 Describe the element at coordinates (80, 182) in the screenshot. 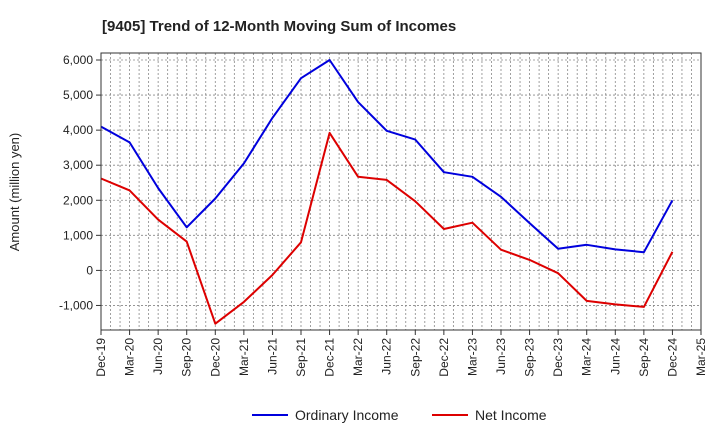

I see `y-axis: -1,000 0 1,000 2,000 3,000 4,000 5,000 6,000` at that location.